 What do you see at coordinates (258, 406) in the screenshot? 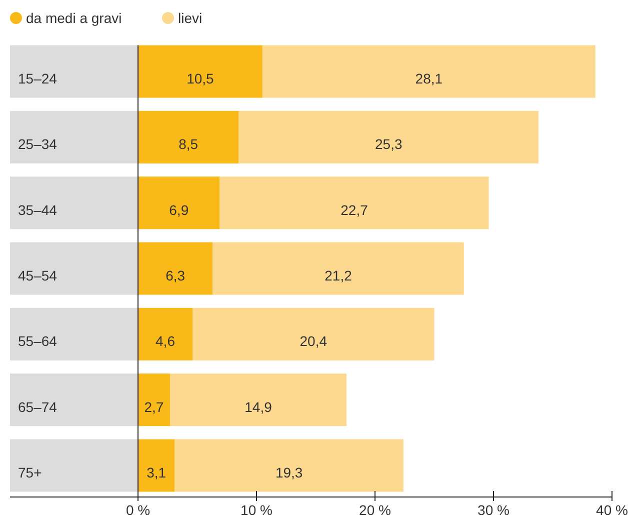
I see `data-label: 14,9` at bounding box center [258, 406].